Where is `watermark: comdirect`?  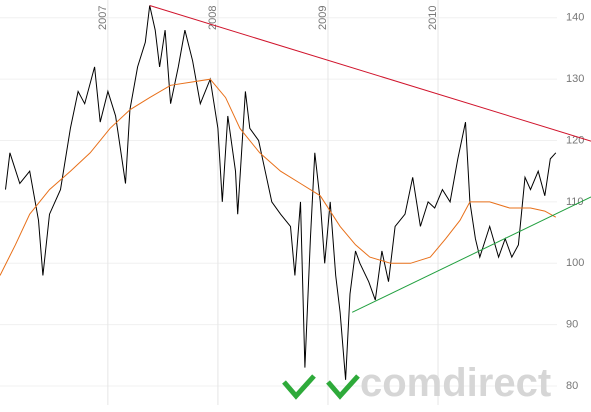 watermark: comdirect is located at coordinates (455, 383).